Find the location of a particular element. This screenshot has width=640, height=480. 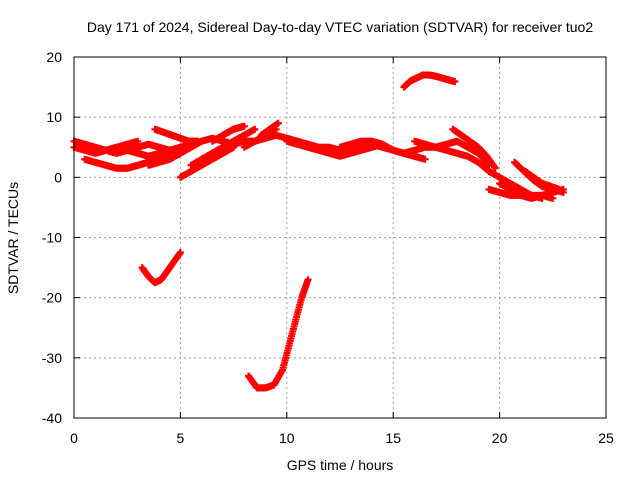

x-tick-label: 20 is located at coordinates (500, 438).